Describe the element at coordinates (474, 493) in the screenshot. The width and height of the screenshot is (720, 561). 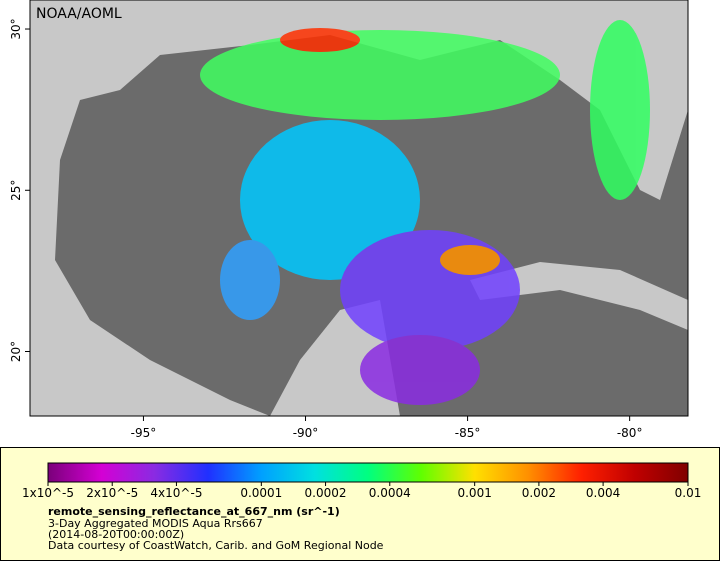
I see `colorbar-tick-label: 0.001` at that location.